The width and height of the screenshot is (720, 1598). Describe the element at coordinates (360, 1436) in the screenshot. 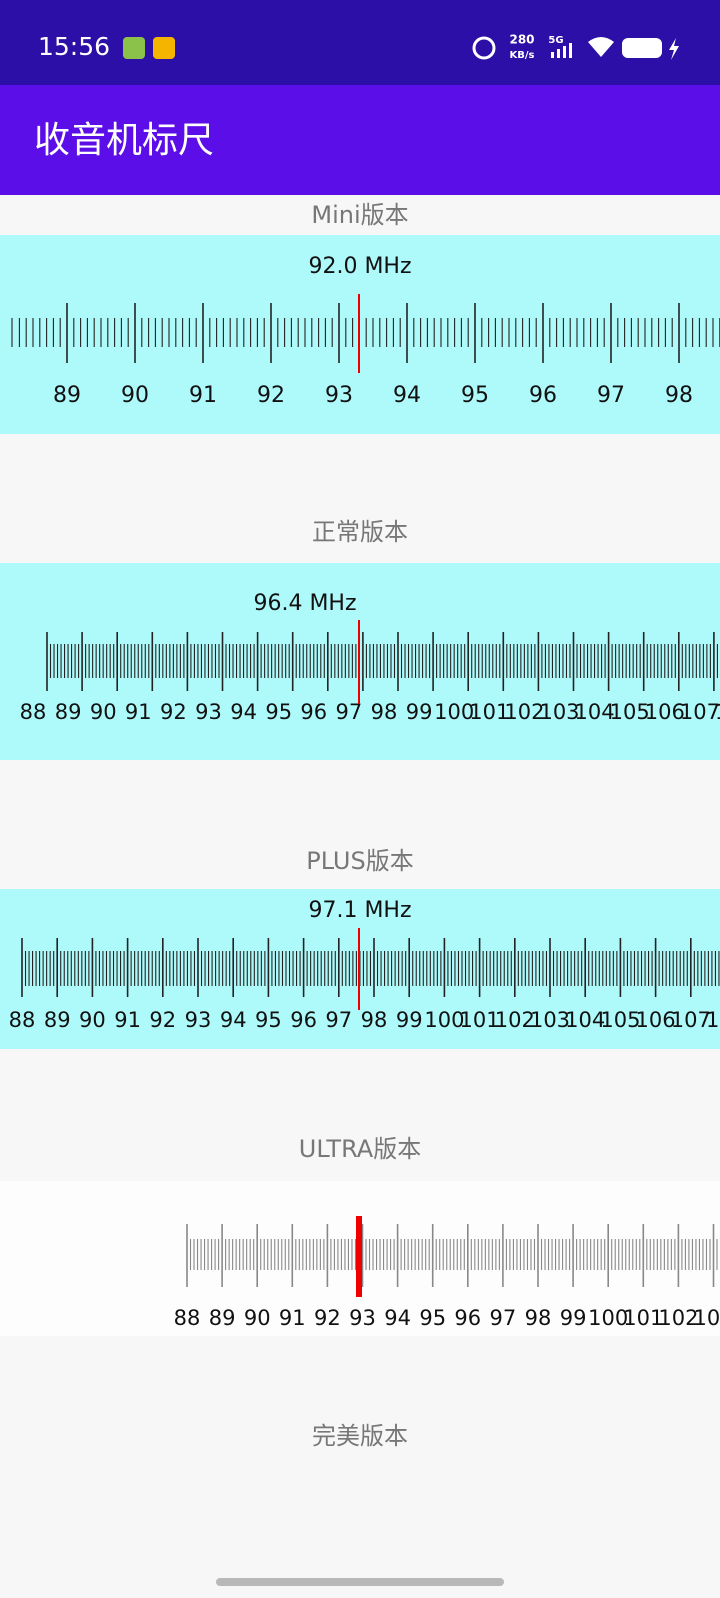

I see `section-title: 完美版本` at that location.